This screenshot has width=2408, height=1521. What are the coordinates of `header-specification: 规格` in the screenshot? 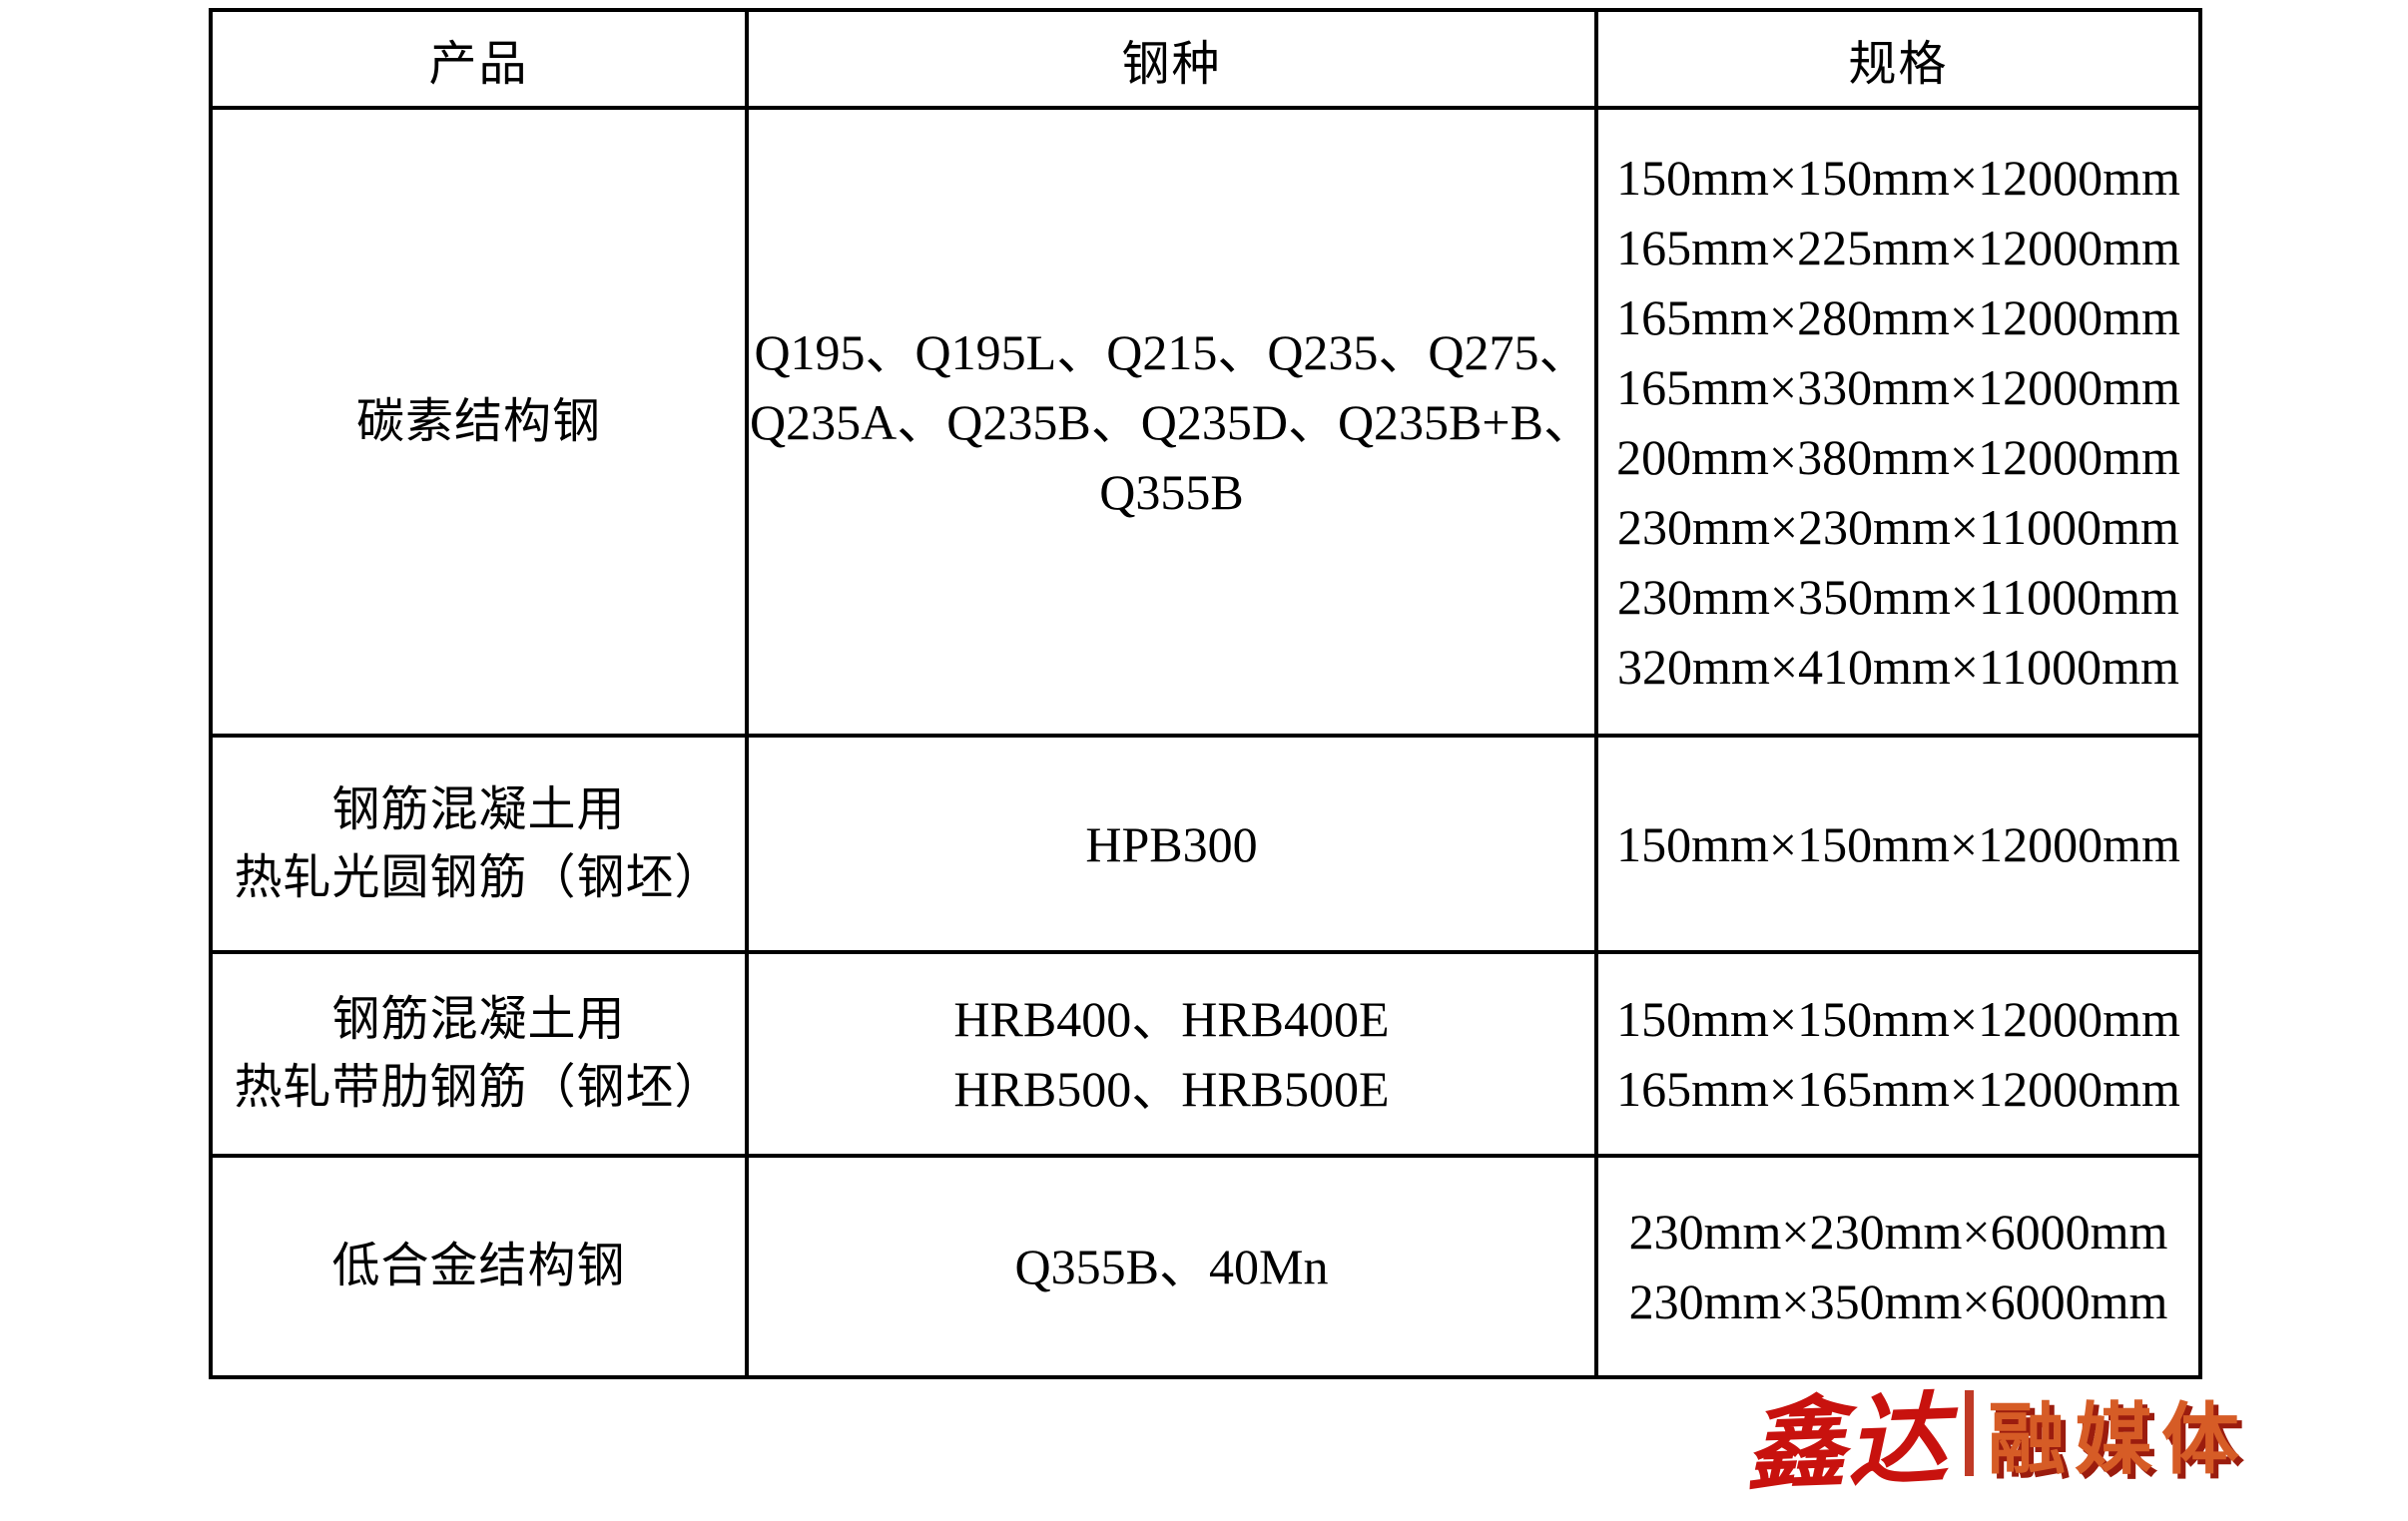 It's located at (1898, 59).